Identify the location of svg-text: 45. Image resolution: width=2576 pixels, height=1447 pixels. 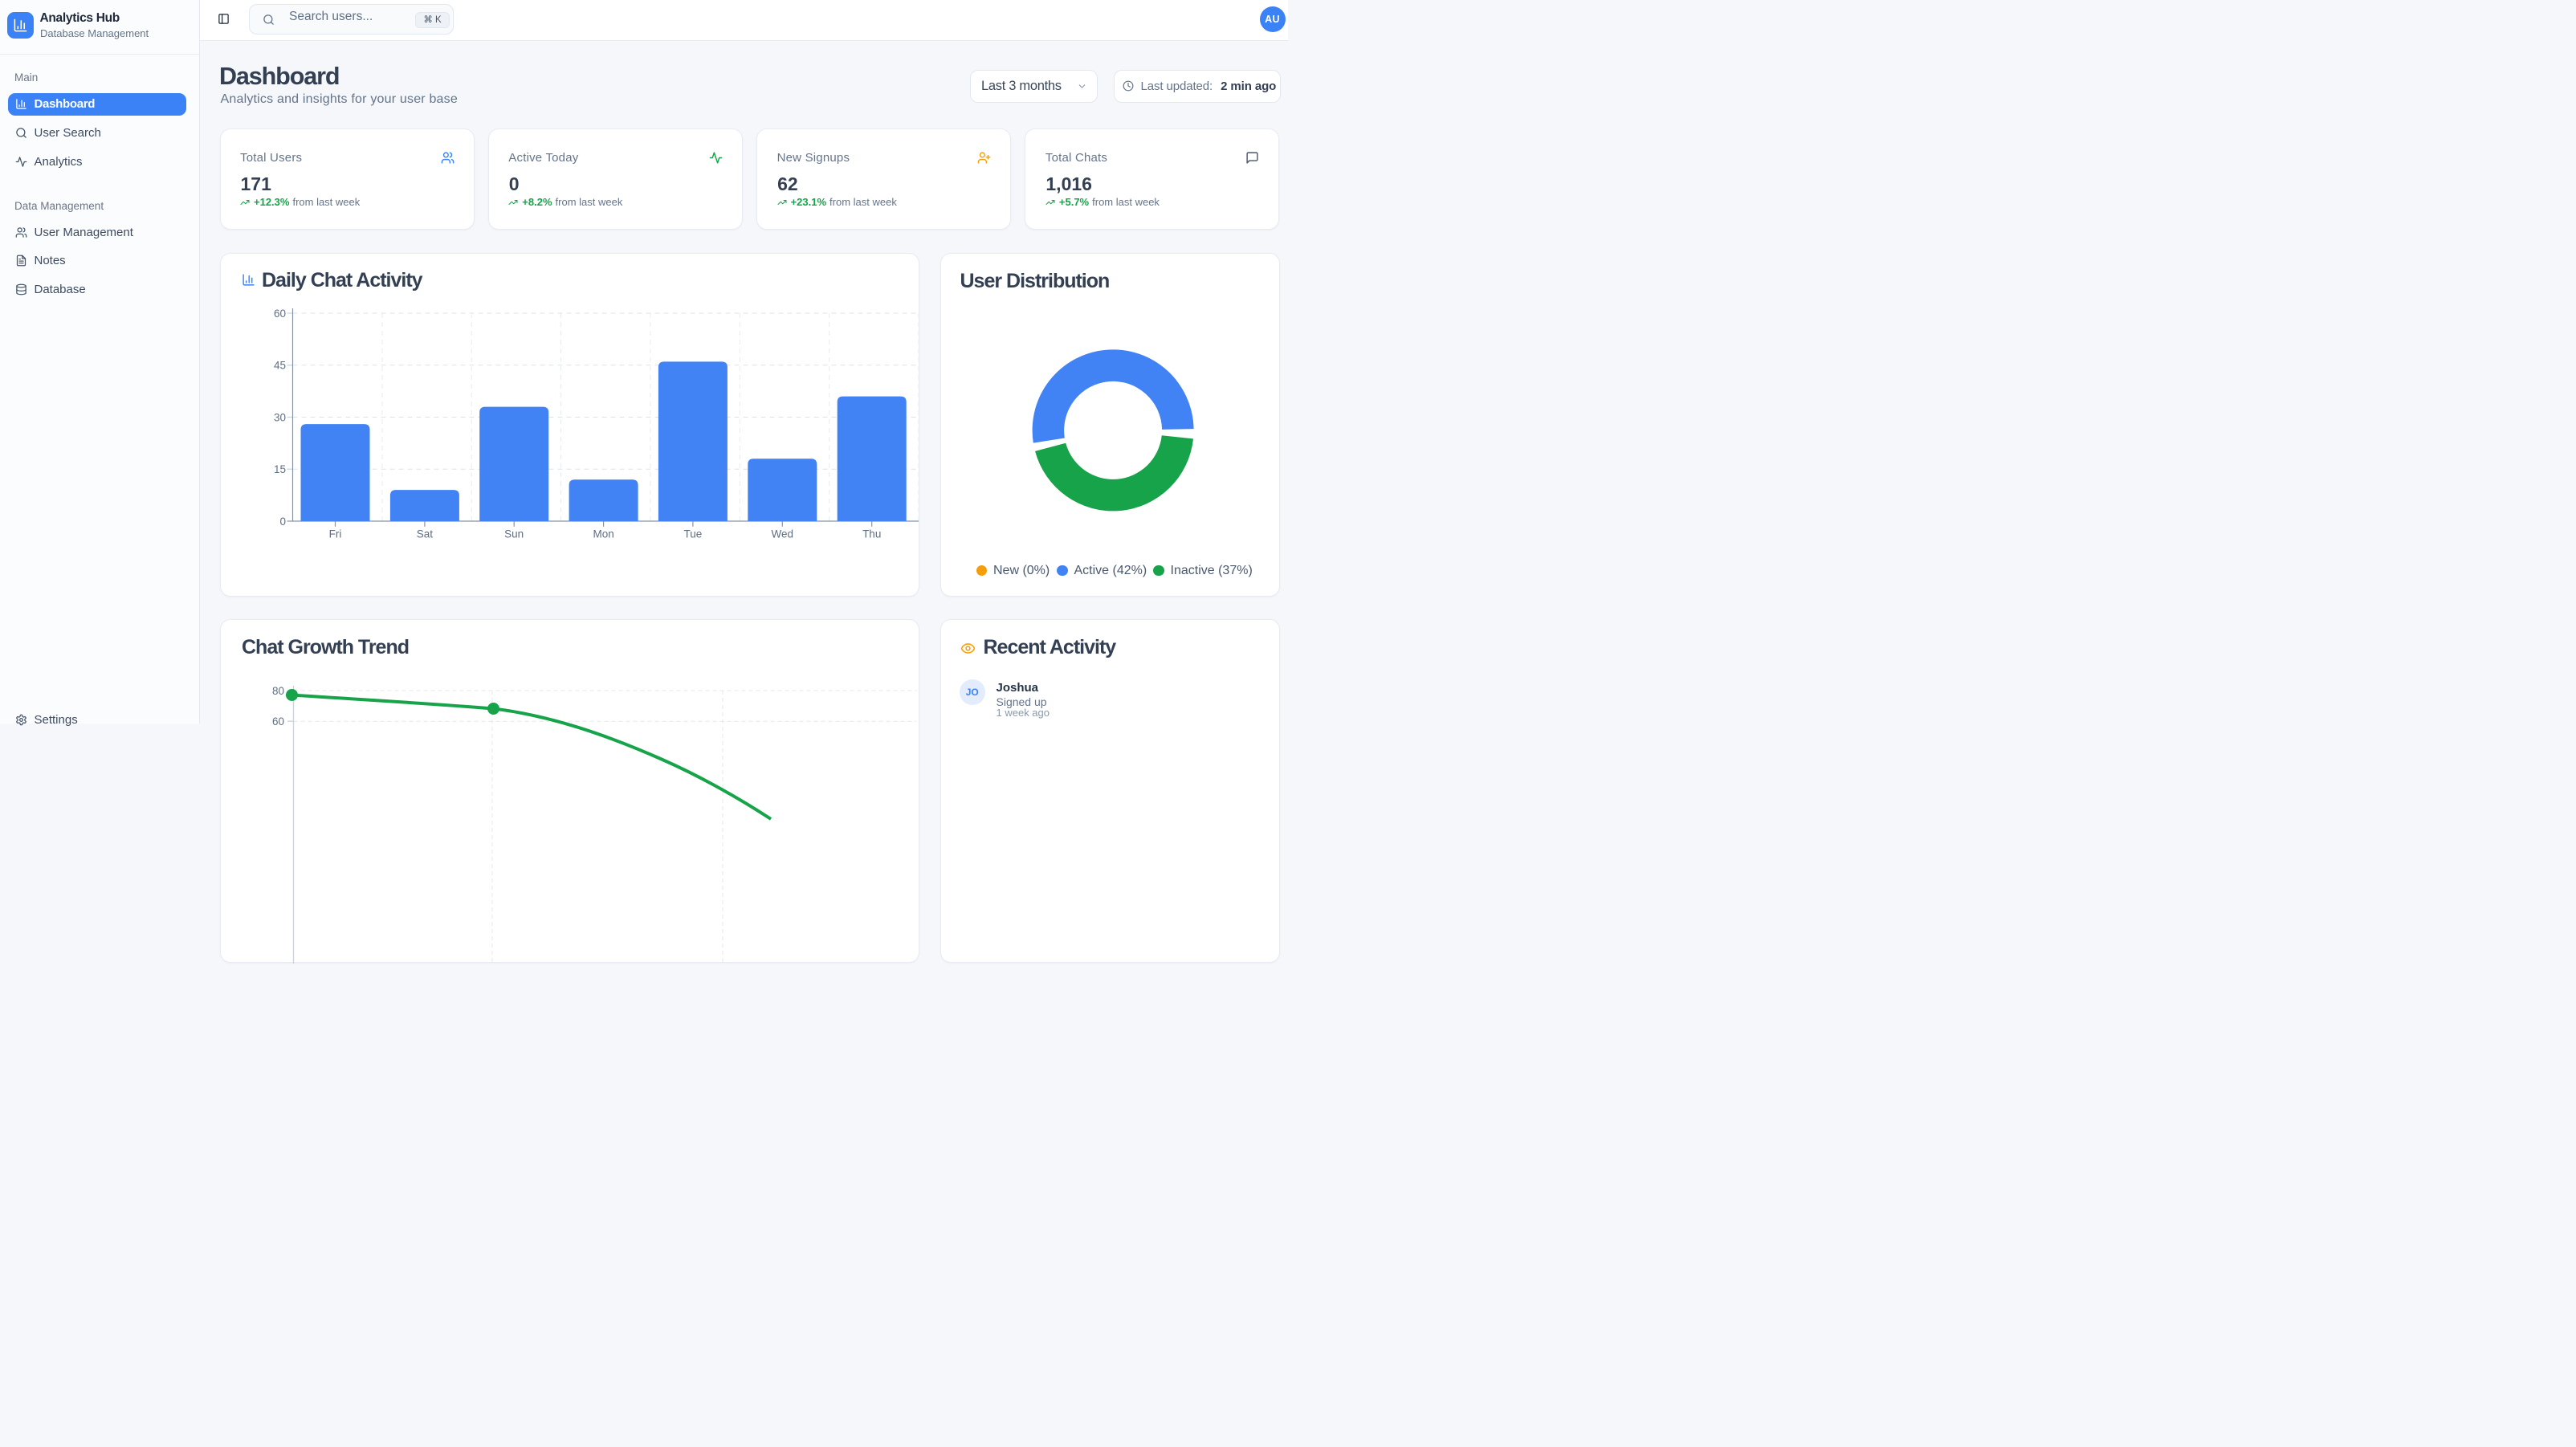
(279, 365).